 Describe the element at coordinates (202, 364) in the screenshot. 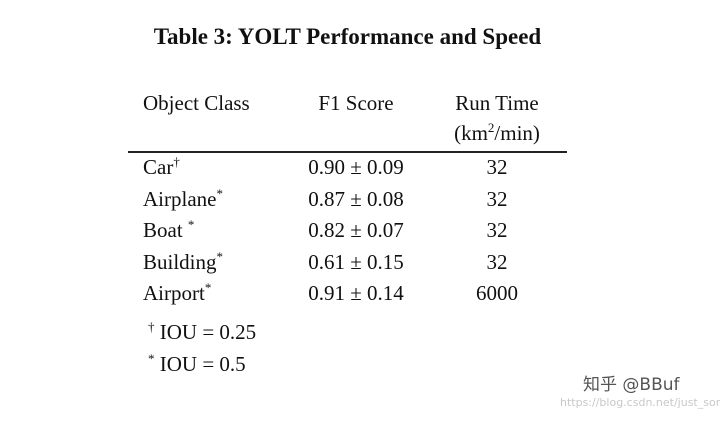

I see `footnote-text: IOU = 0.5` at that location.